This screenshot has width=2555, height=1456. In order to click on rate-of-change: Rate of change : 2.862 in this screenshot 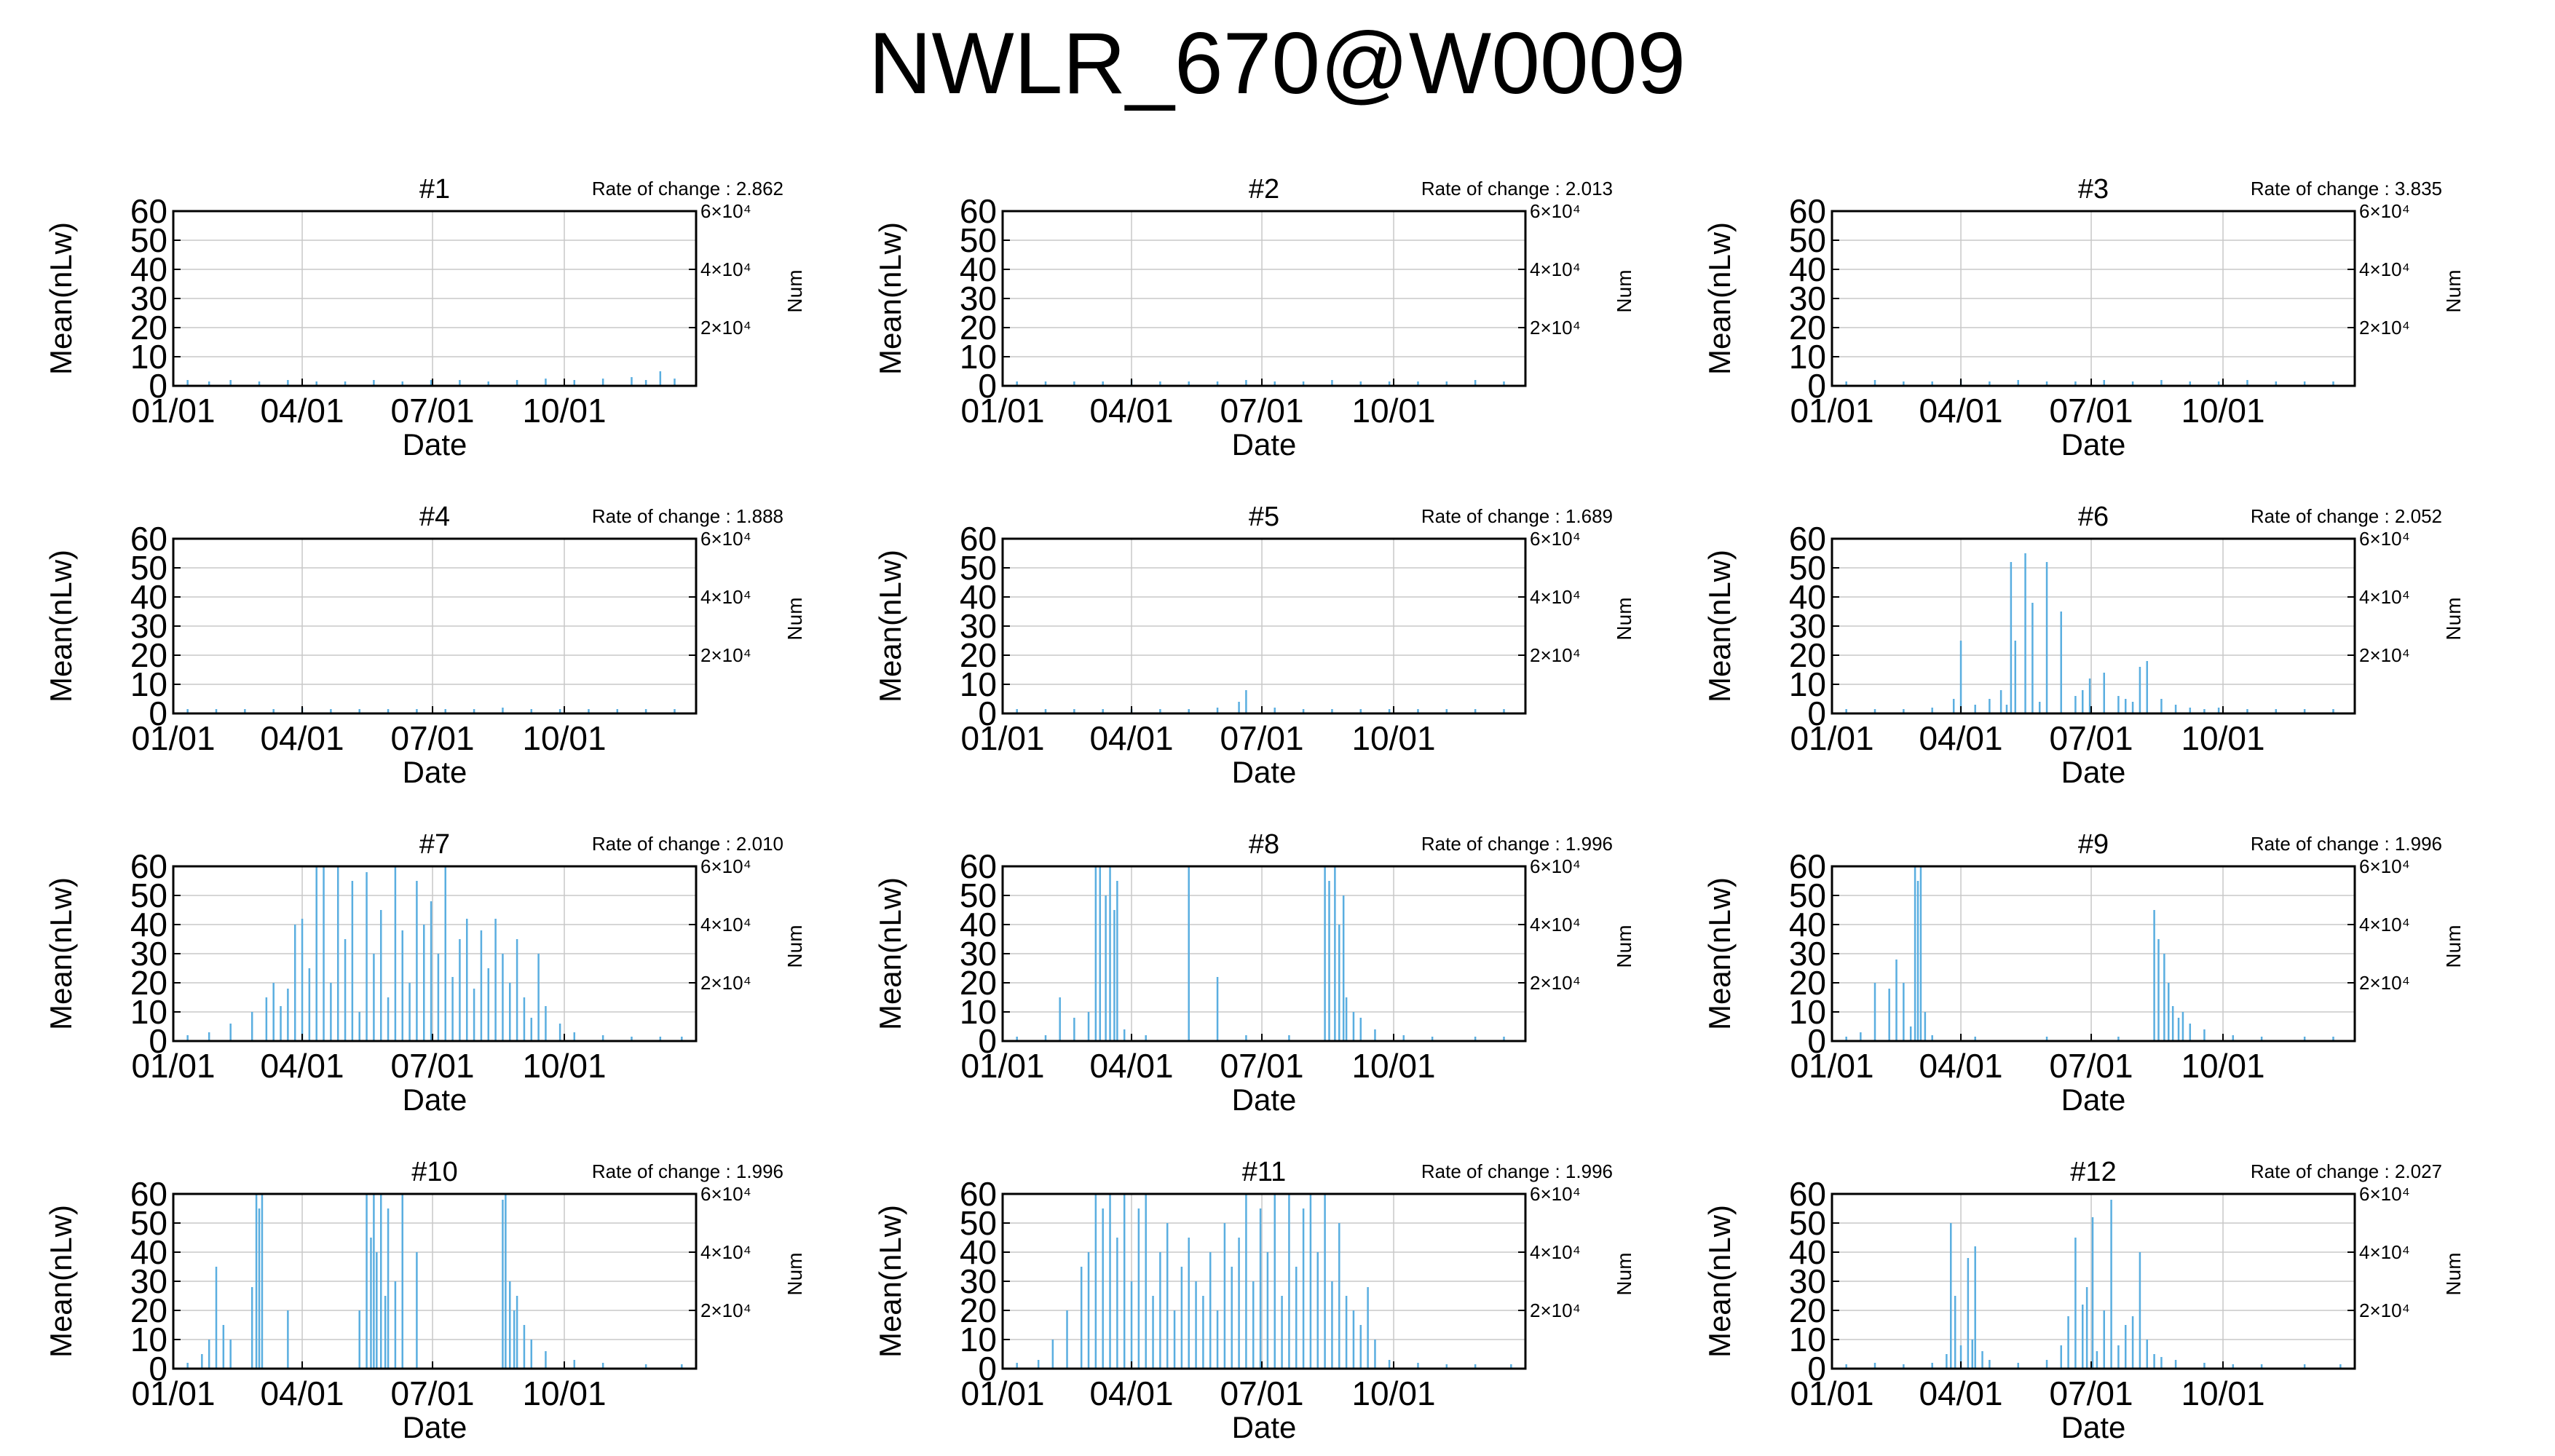, I will do `click(687, 188)`.